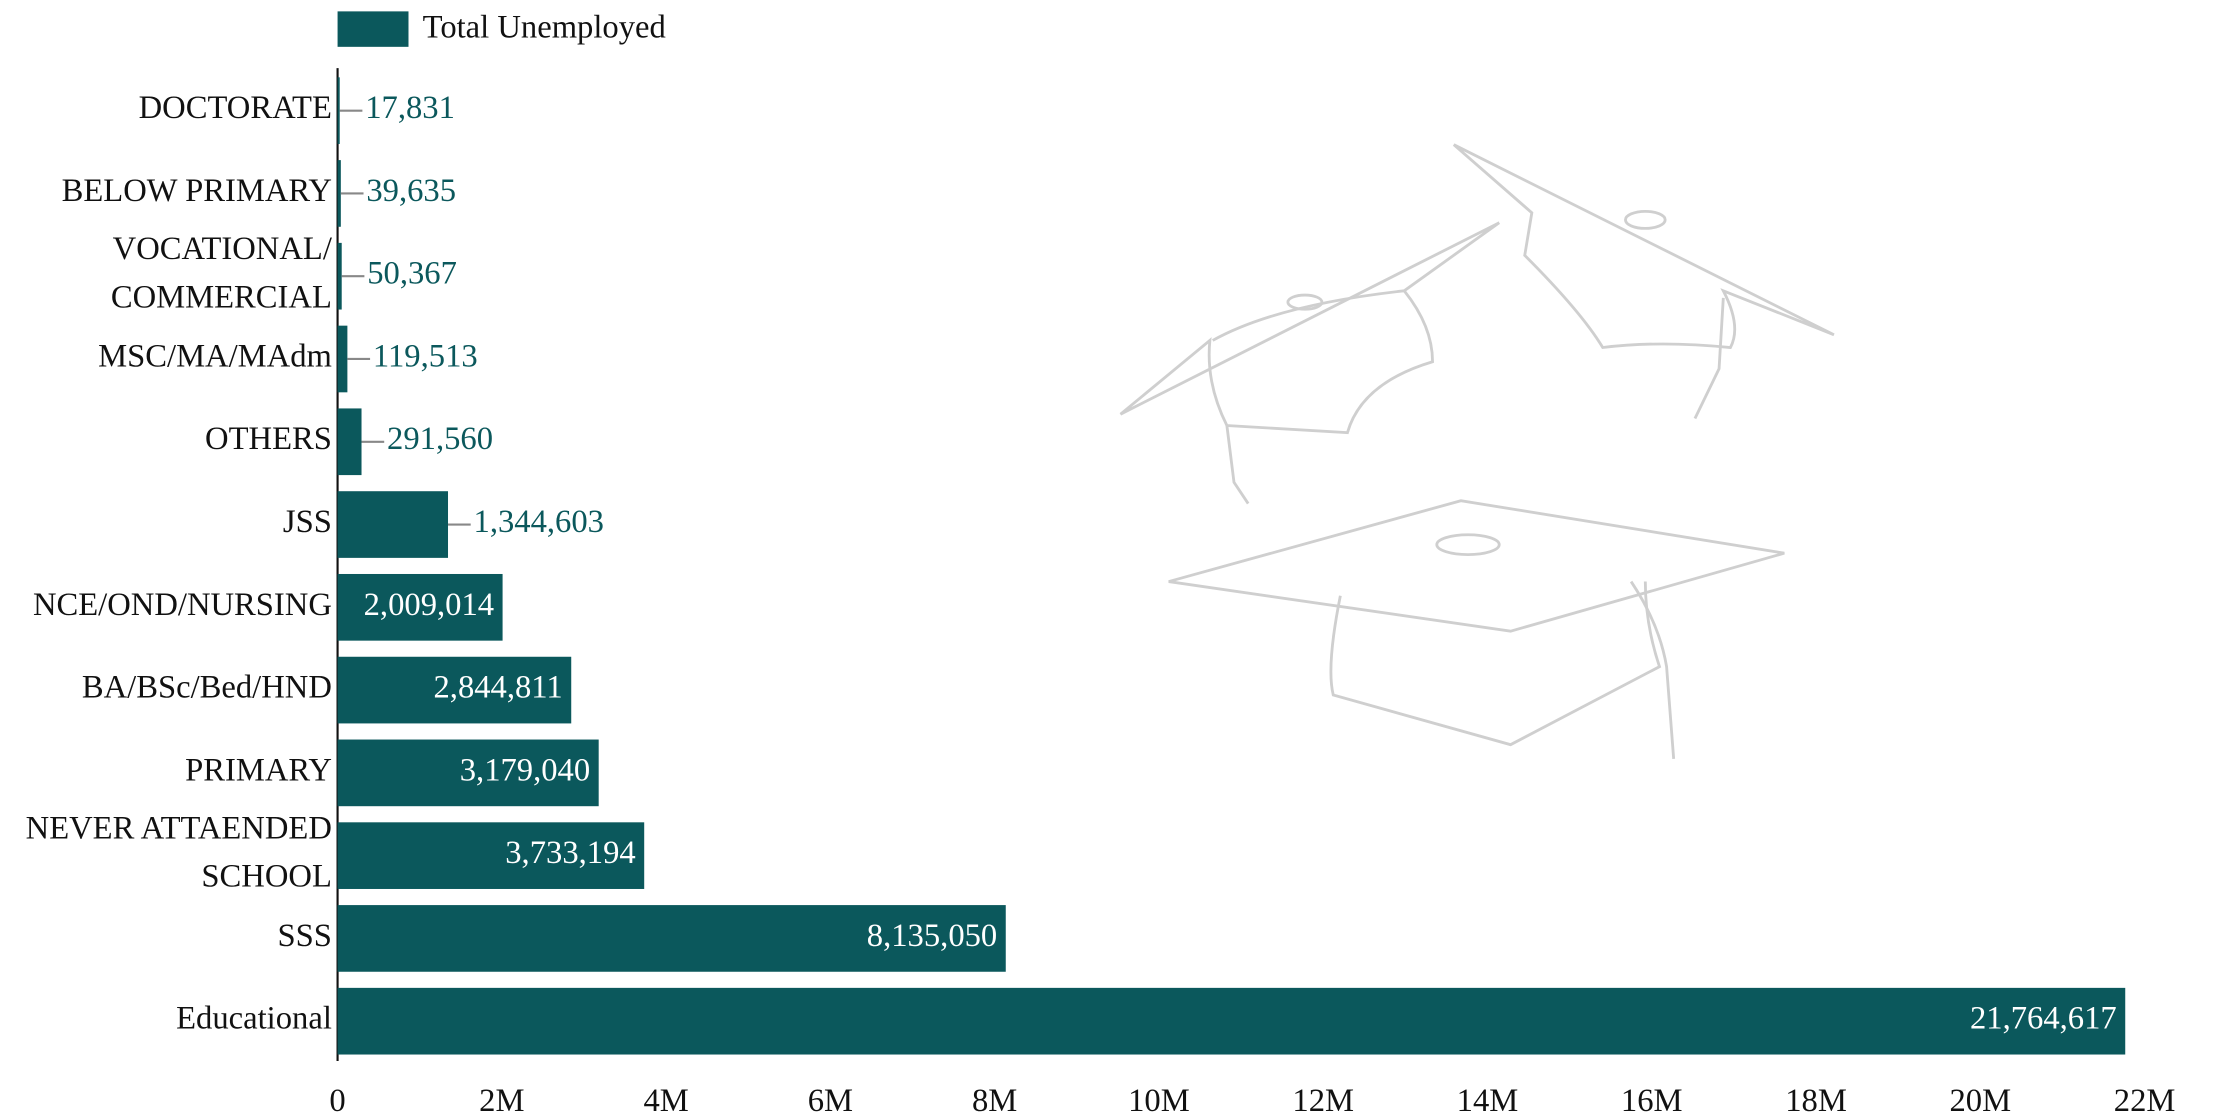 The image size is (2224, 1120). What do you see at coordinates (497, 688) in the screenshot?
I see `data-label: 2,844,811` at bounding box center [497, 688].